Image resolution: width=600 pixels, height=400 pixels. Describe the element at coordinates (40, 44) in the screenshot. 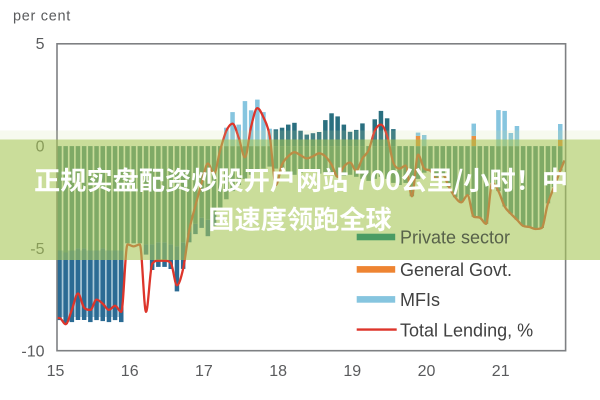

I see `svg-text: 5` at that location.